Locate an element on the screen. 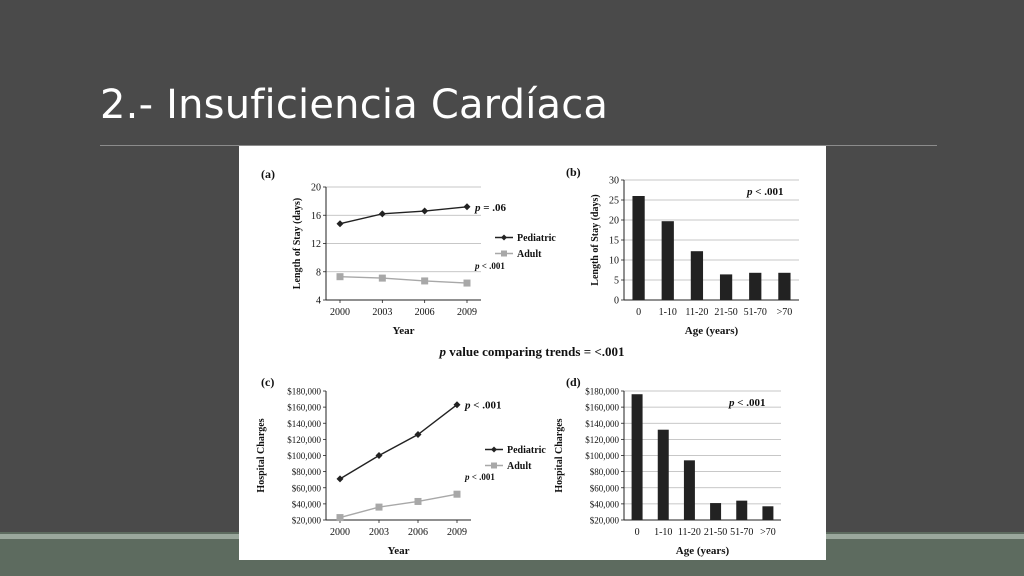 This screenshot has height=576, width=1024. legend-label: Adult is located at coordinates (529, 254).